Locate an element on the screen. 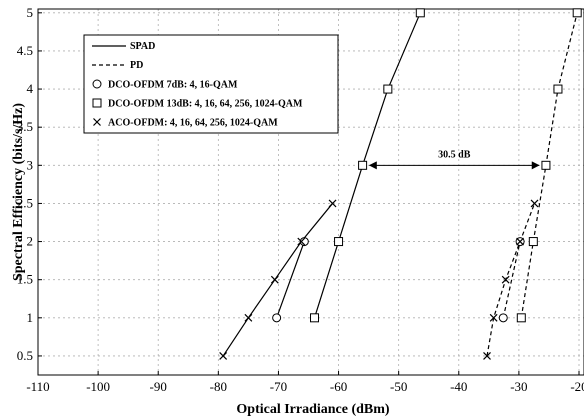 This screenshot has height=418, width=584. y-tick-label: 1.5 is located at coordinates (25, 279).